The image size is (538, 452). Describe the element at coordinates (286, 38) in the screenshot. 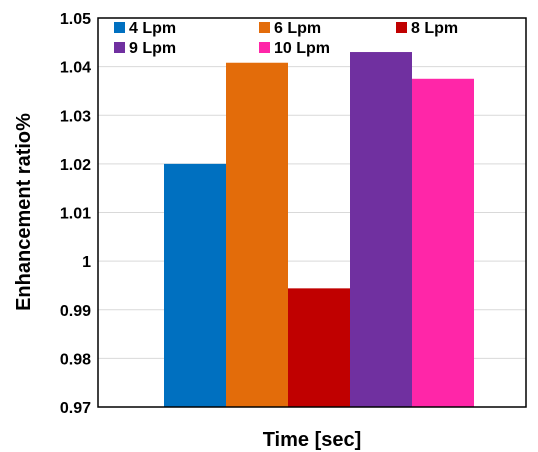

I see `legend: 4 Lpm 6 Lpm 8 Lpm 9 Lpm 10 Lpm` at that location.